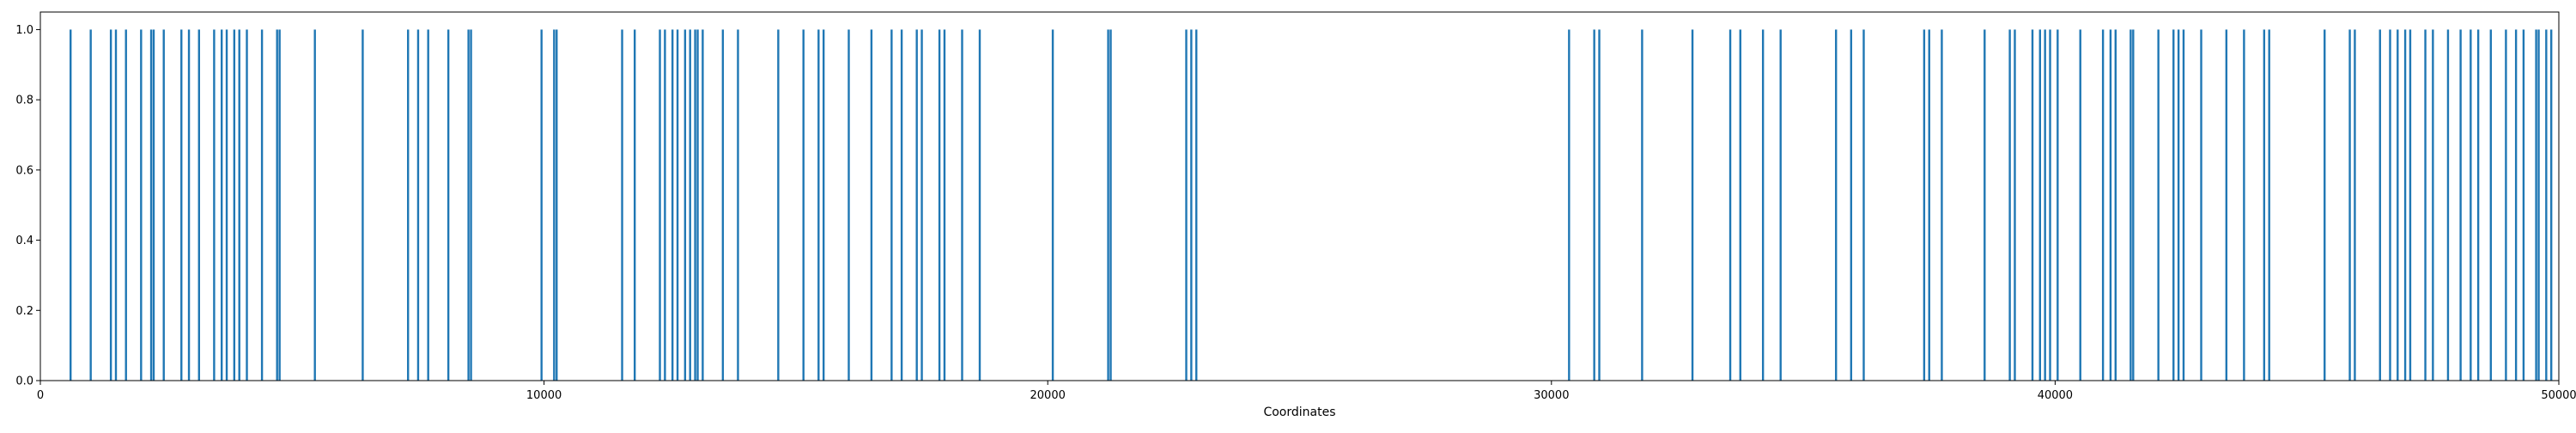  What do you see at coordinates (24, 101) in the screenshot?
I see `y-tick-label: 0.8` at bounding box center [24, 101].